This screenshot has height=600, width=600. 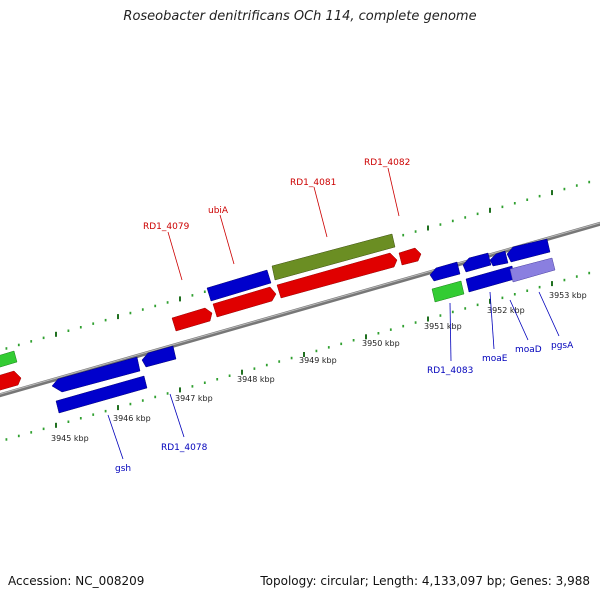 What do you see at coordinates (9, 359) in the screenshot?
I see `gene-feature-left-green` at bounding box center [9, 359].